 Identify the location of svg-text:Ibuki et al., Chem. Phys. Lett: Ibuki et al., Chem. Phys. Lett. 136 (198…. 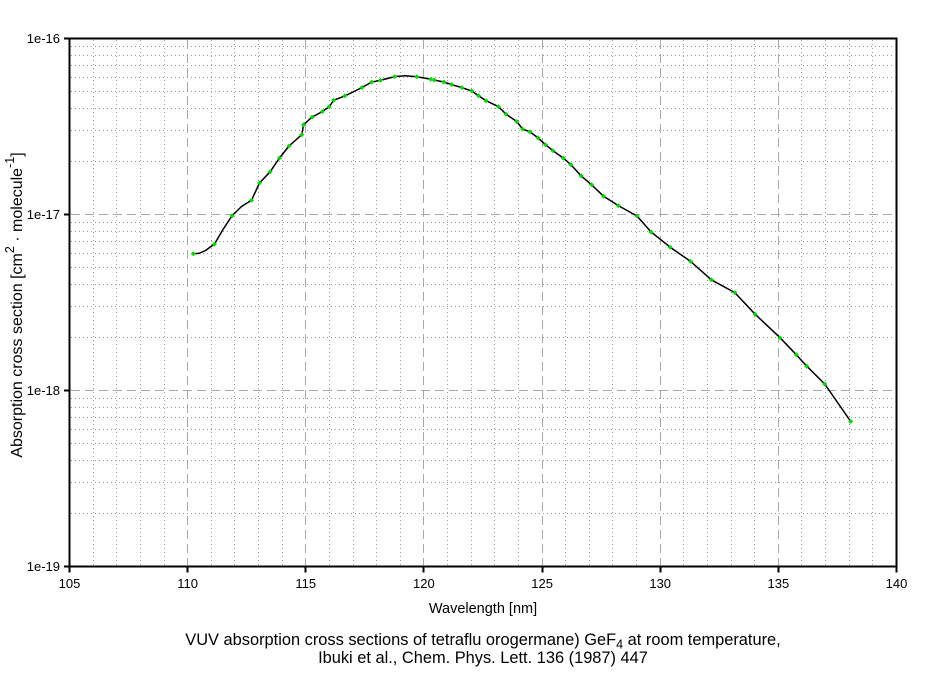
(483, 658).